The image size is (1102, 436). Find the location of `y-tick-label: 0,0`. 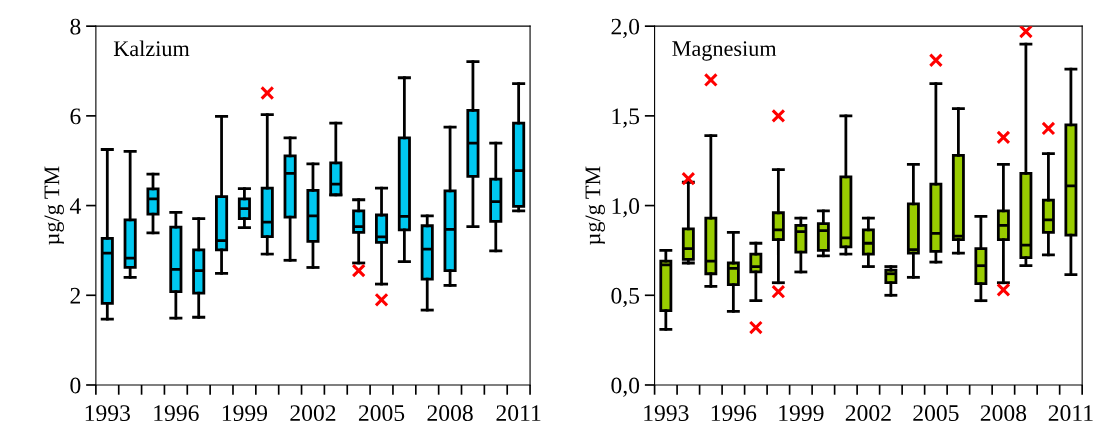

y-tick-label: 0,0 is located at coordinates (625, 387).